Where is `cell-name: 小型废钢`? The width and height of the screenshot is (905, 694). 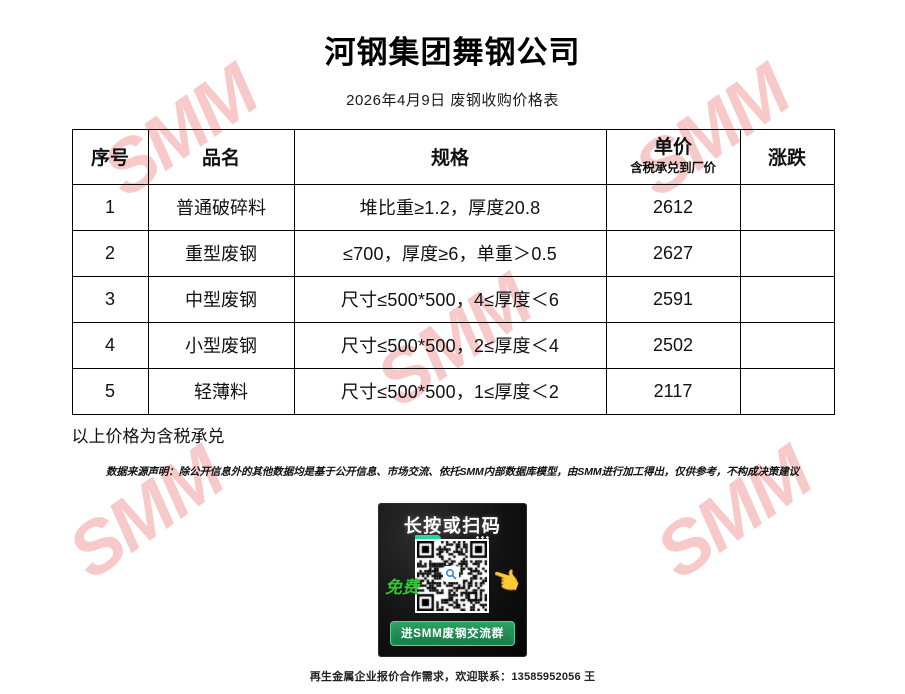 cell-name: 小型废钢 is located at coordinates (221, 345).